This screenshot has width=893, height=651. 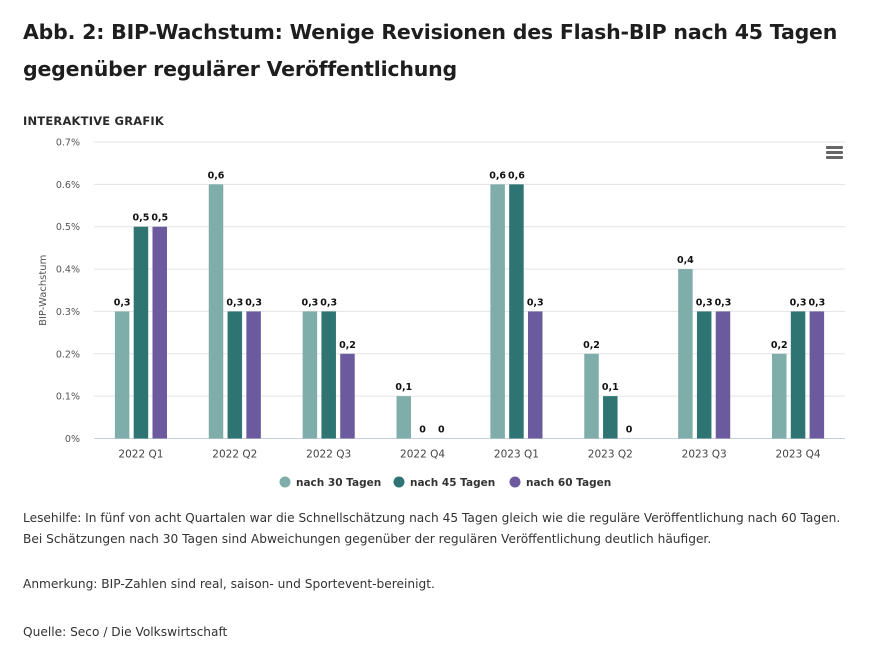 I want to click on y-axis-title: BIP-Wachstum, so click(x=43, y=290).